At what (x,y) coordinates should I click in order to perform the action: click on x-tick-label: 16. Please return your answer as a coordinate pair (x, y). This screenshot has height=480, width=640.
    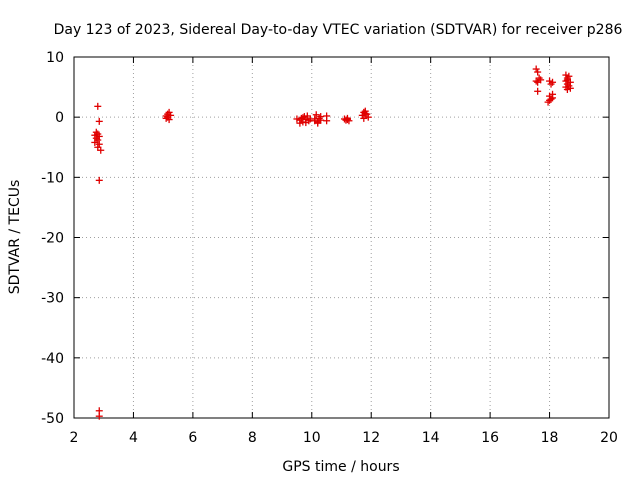
    Looking at the image, I should click on (490, 438).